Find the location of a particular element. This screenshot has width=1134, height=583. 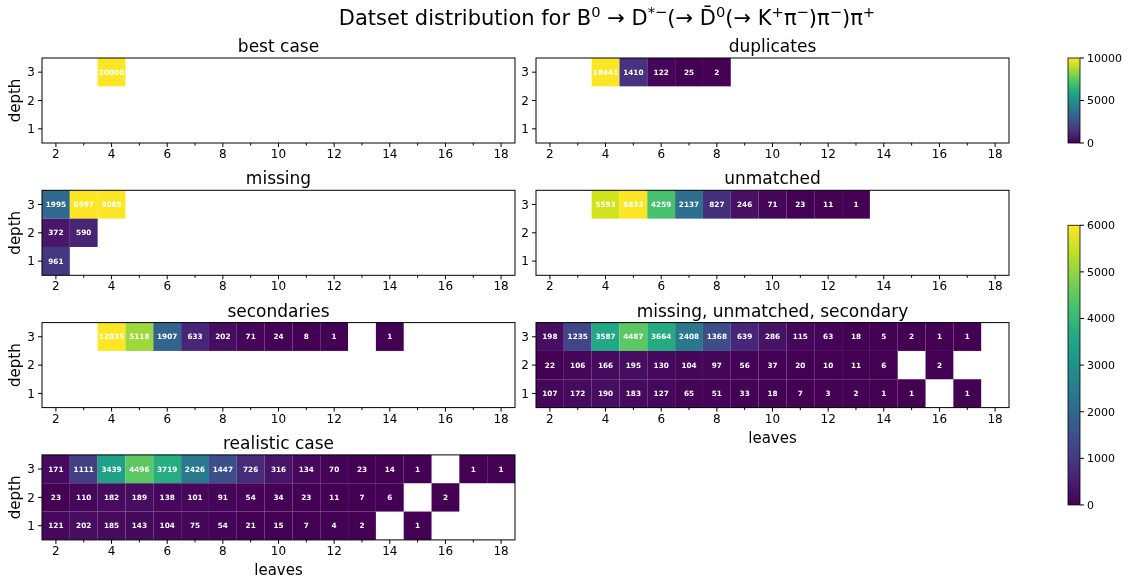

color-bar-label: 6000 is located at coordinates (1101, 226).